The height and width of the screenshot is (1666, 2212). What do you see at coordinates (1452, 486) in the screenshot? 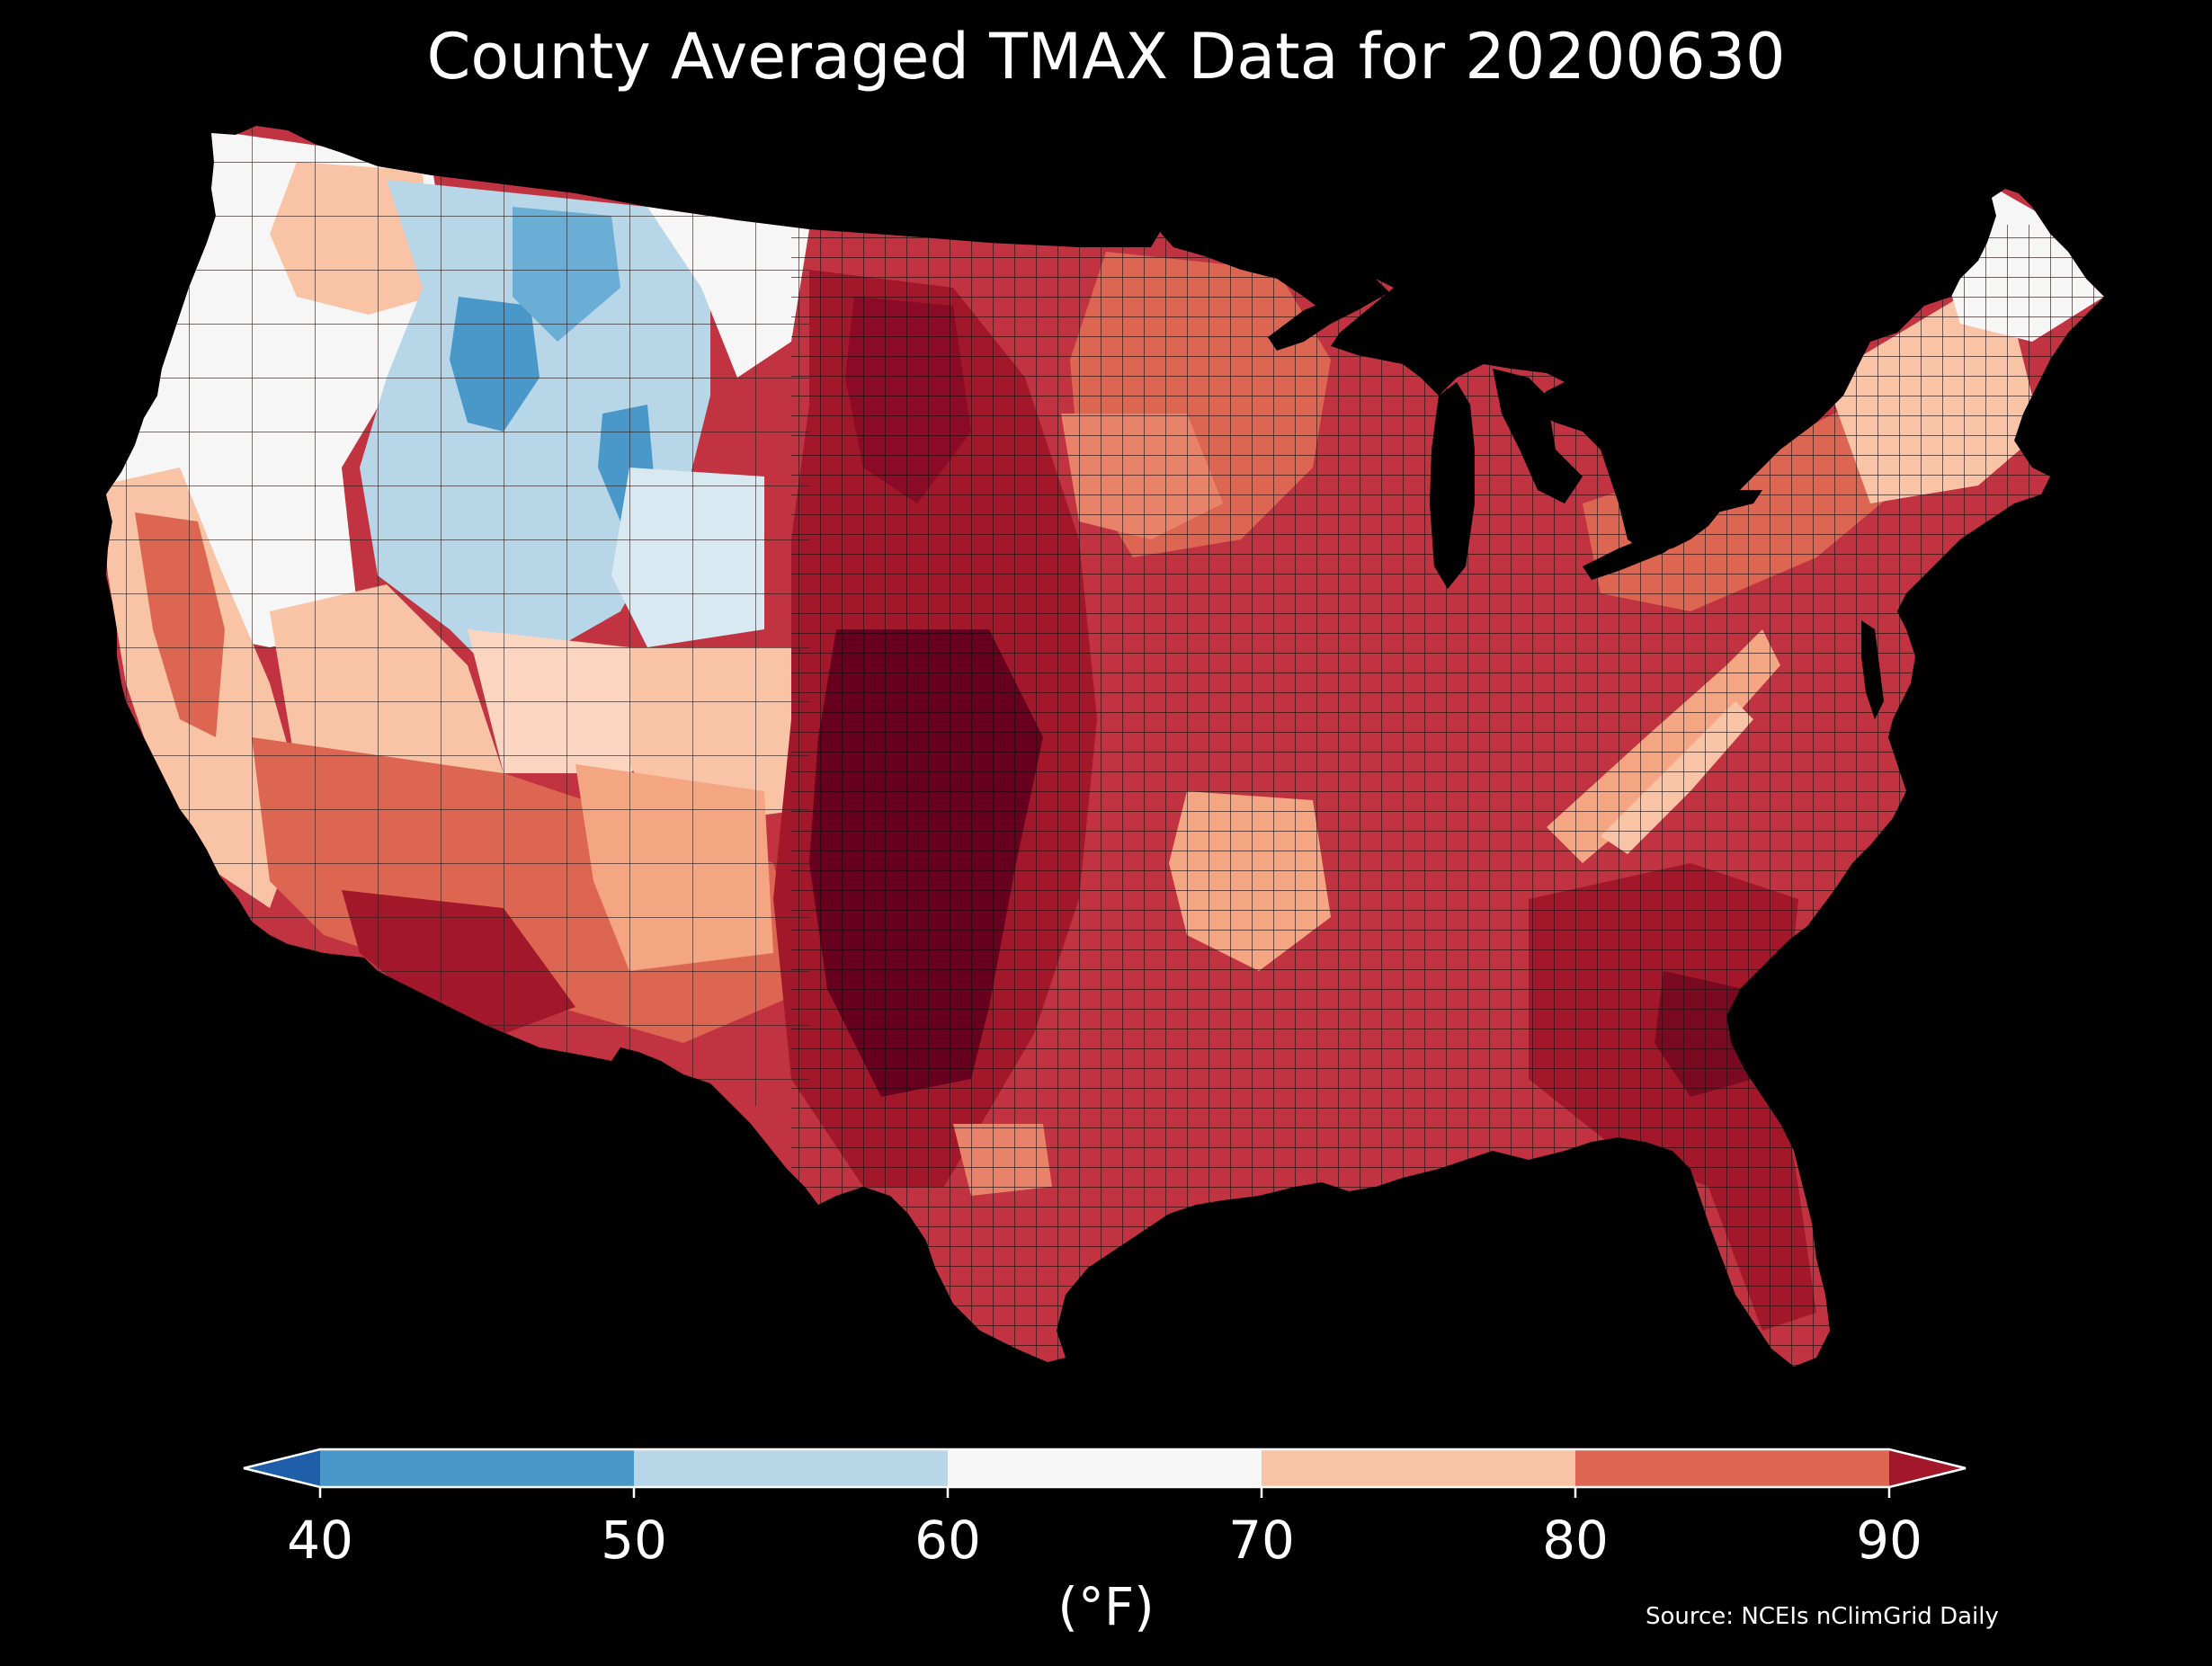
I see `lake-michigan` at bounding box center [1452, 486].